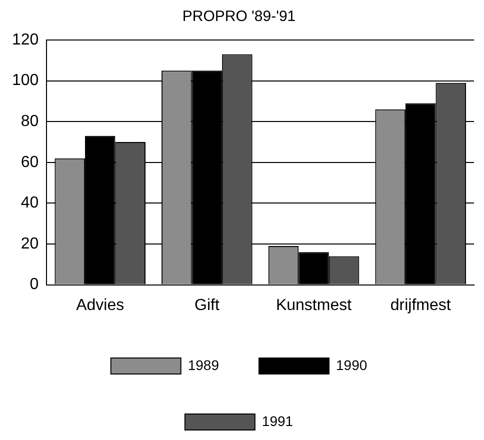 The width and height of the screenshot is (484, 440). What do you see at coordinates (204, 364) in the screenshot?
I see `legend-label: 1989` at bounding box center [204, 364].